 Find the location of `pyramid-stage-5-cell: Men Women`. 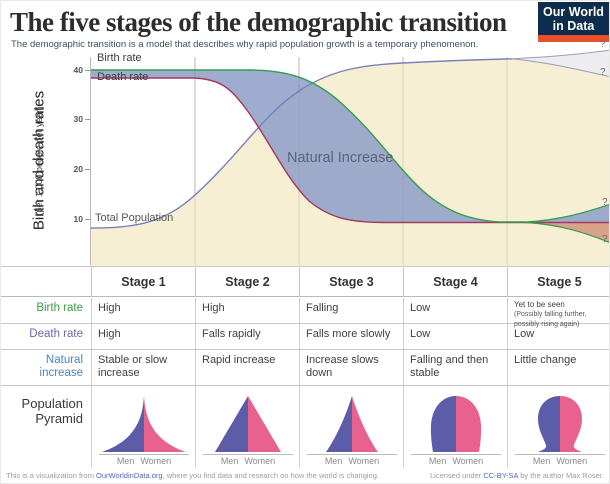

pyramid-stage-5-cell: Men Women is located at coordinates (558, 427).